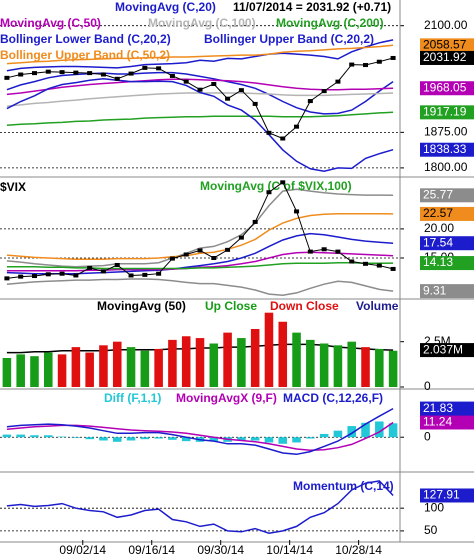 Image resolution: width=474 pixels, height=559 pixels. Describe the element at coordinates (427, 386) in the screenshot. I see `y-tick-label: 0` at that location.